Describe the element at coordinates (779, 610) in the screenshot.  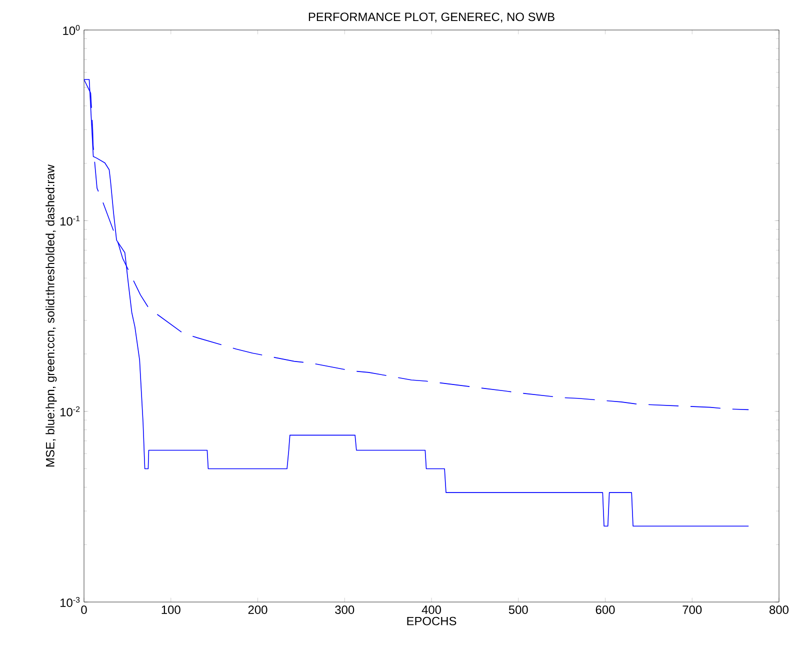
I see `x-tick-label: 800` at that location.